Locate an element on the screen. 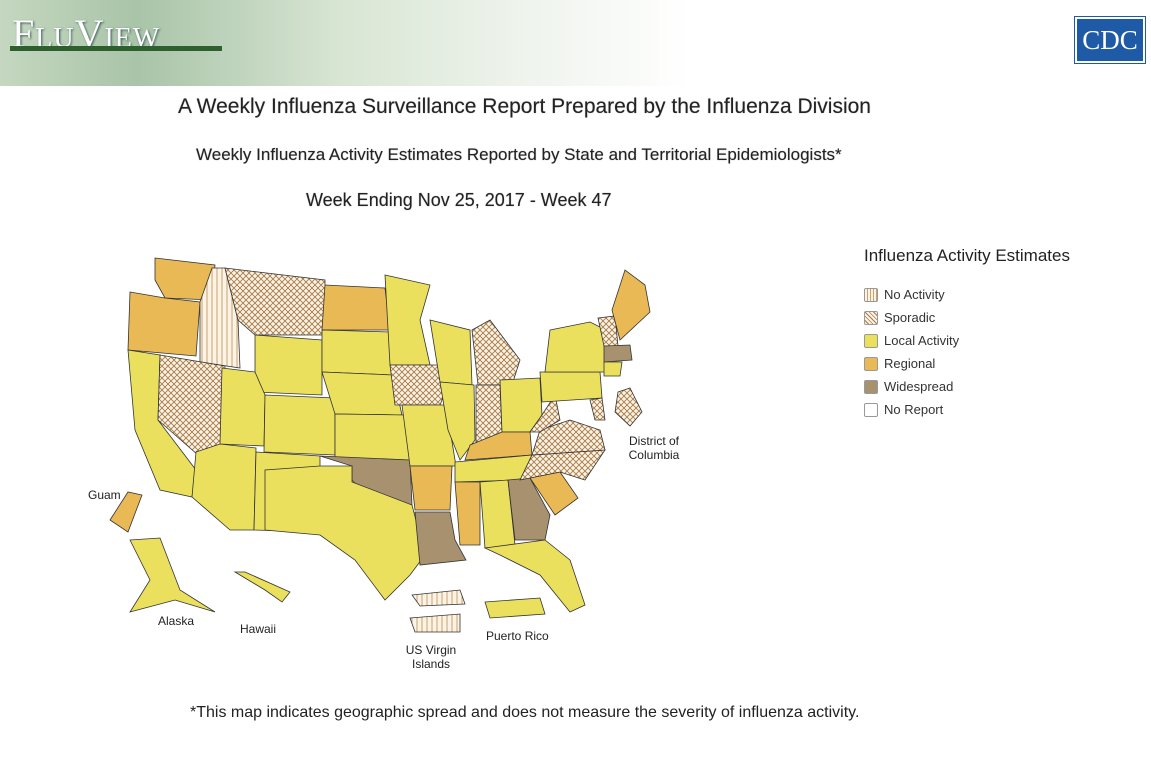 The width and height of the screenshot is (1151, 757). legend-item: No Report is located at coordinates (903, 410).